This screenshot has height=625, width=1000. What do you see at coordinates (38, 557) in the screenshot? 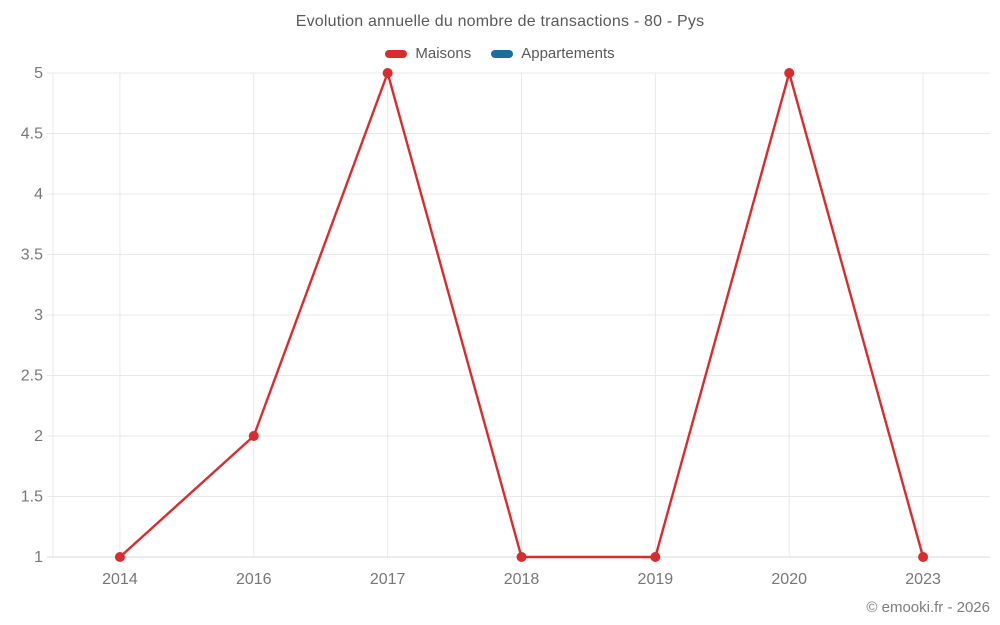
I see `y-tick-label: 1` at bounding box center [38, 557].